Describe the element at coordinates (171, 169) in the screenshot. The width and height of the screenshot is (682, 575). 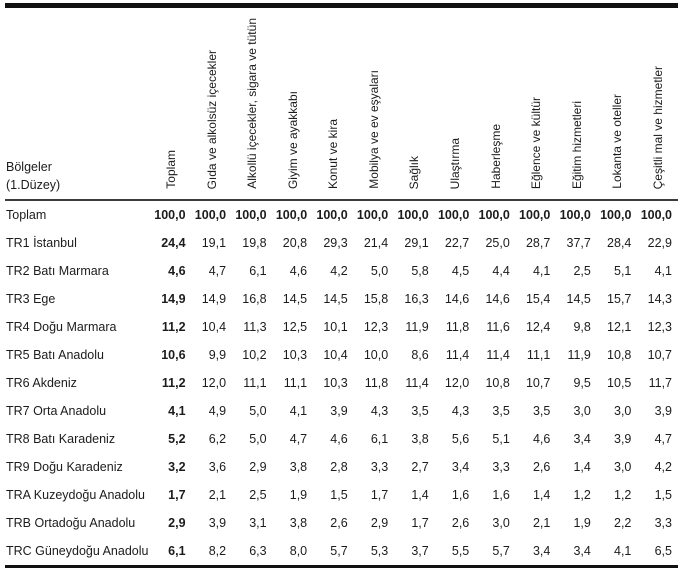
I see `column-header-label: Toplam` at that location.